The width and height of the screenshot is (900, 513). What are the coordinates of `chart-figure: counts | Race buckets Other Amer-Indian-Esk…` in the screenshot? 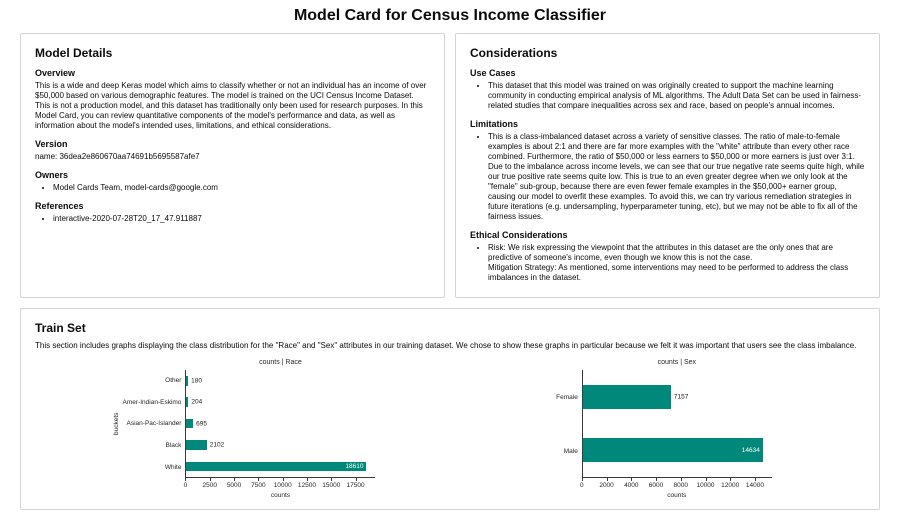 It's located at (243, 429).